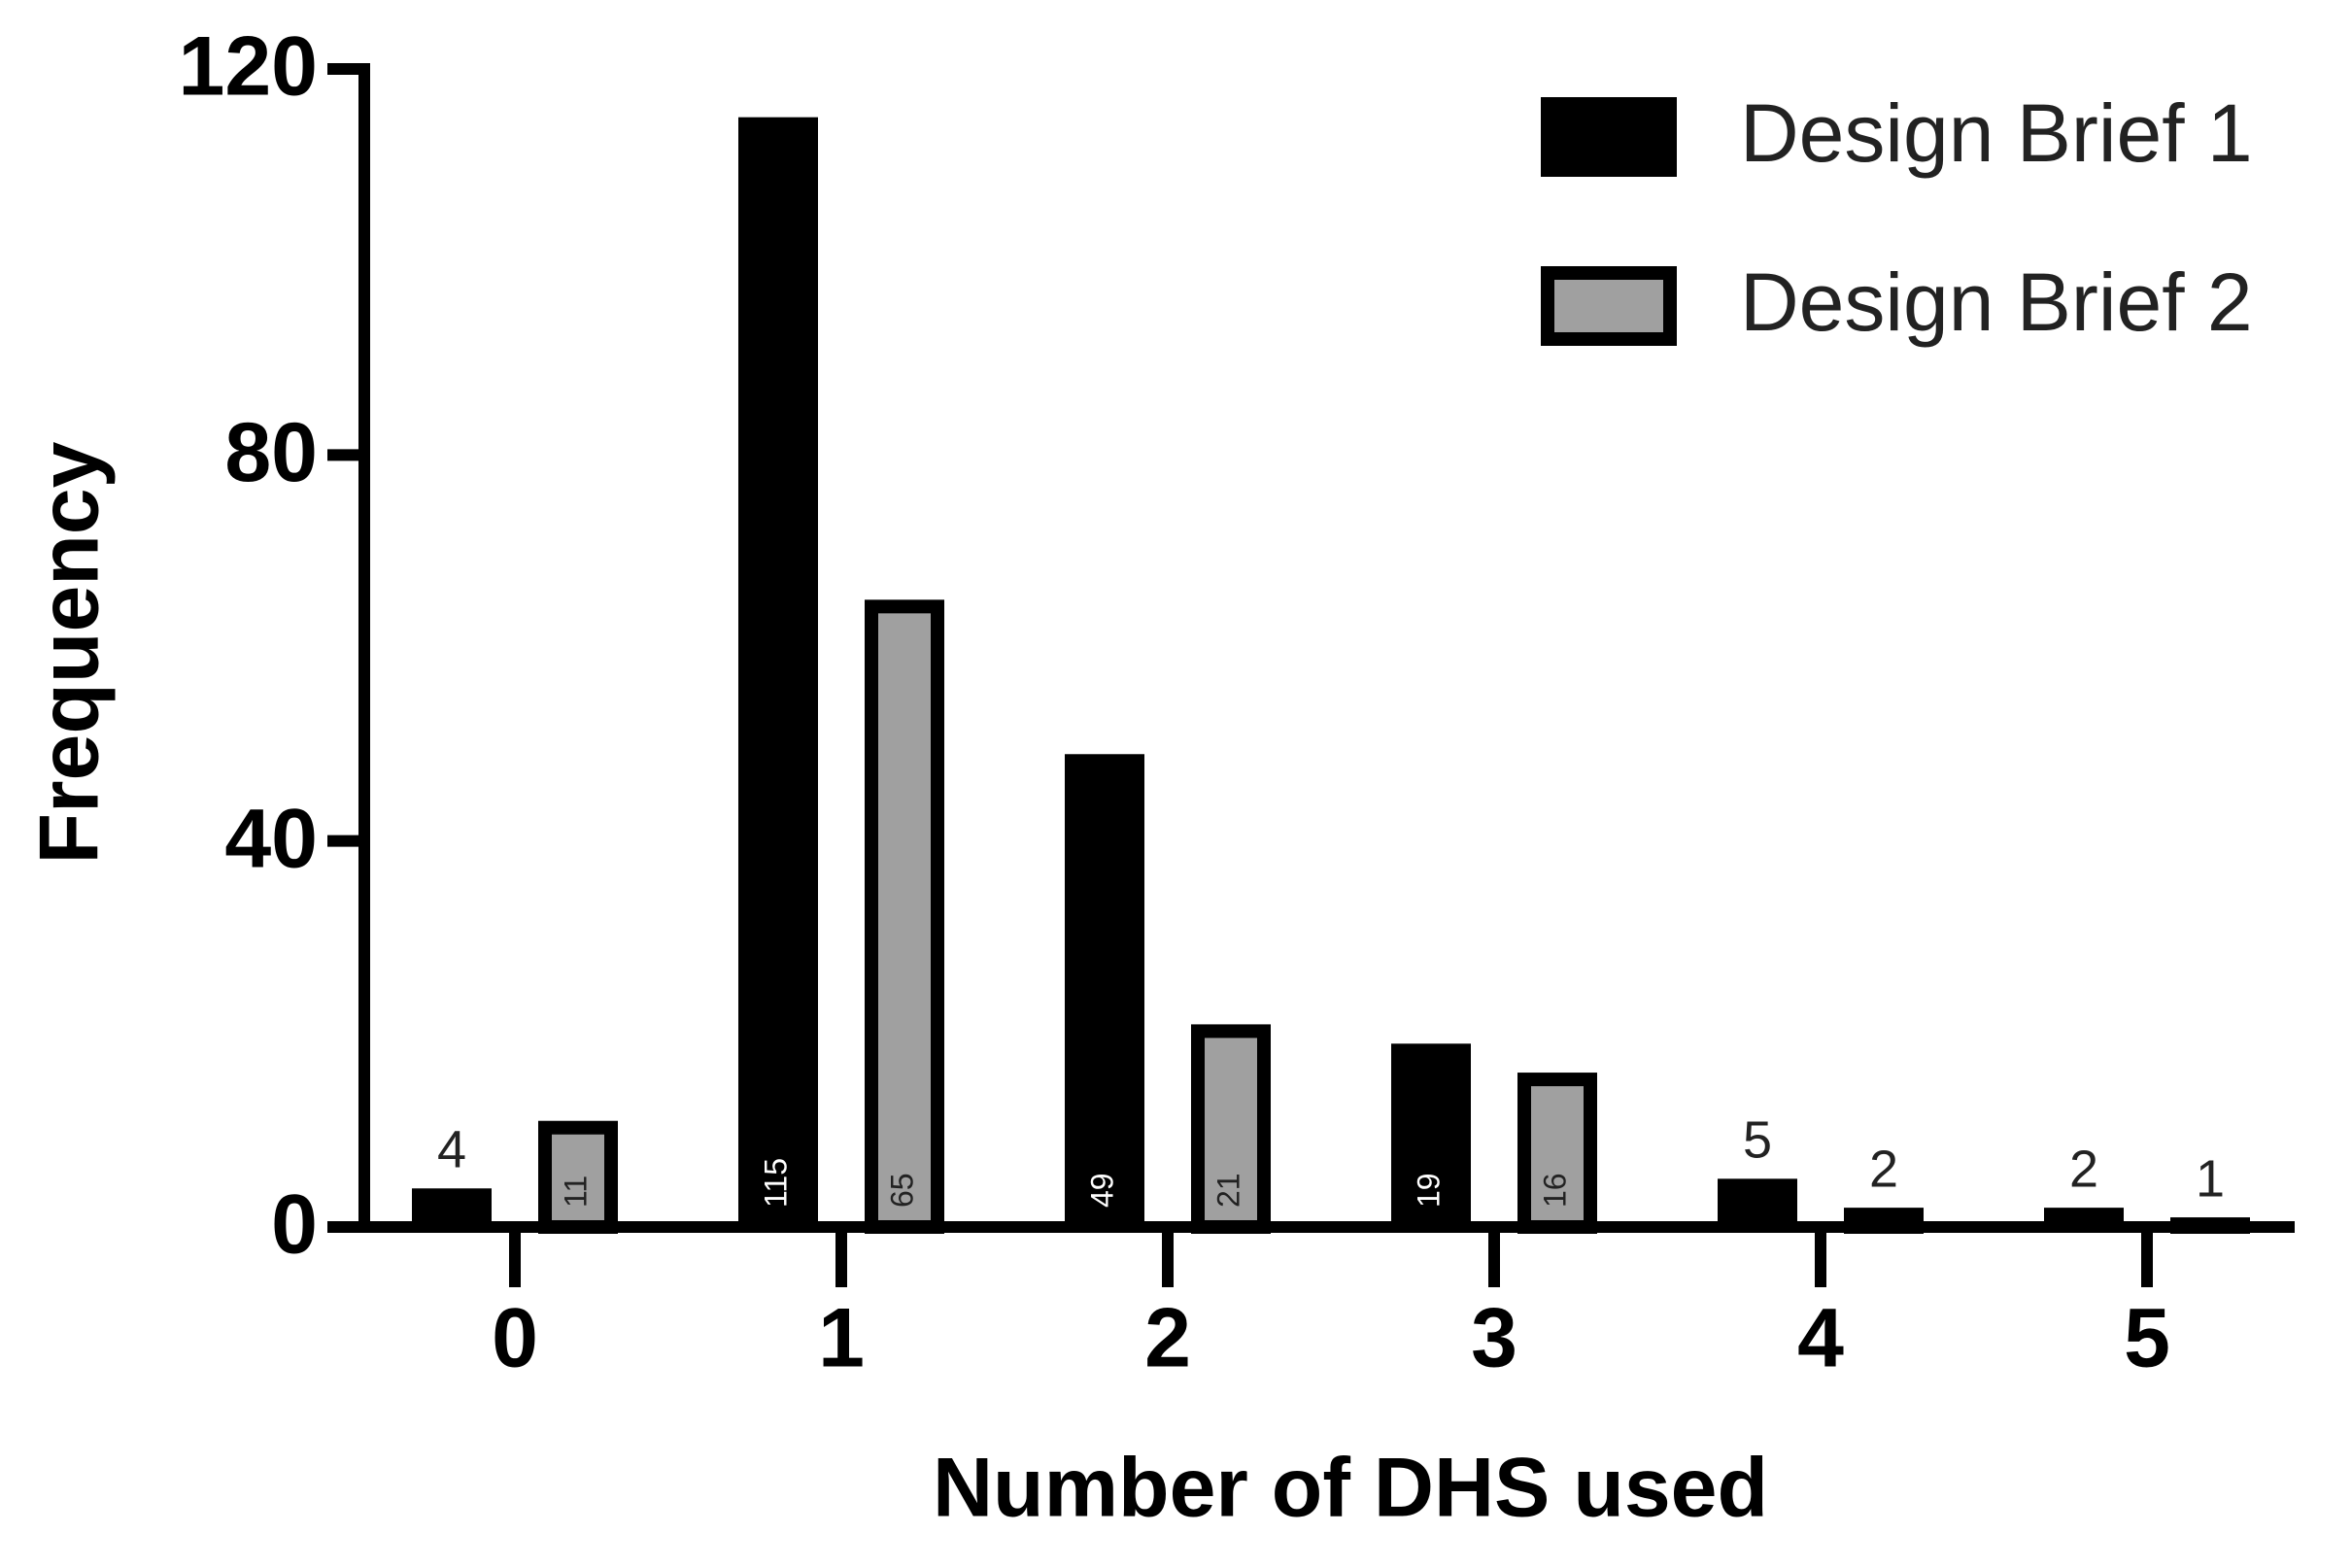 The width and height of the screenshot is (2352, 1568). What do you see at coordinates (1227, 1190) in the screenshot?
I see `data-label: 21` at bounding box center [1227, 1190].